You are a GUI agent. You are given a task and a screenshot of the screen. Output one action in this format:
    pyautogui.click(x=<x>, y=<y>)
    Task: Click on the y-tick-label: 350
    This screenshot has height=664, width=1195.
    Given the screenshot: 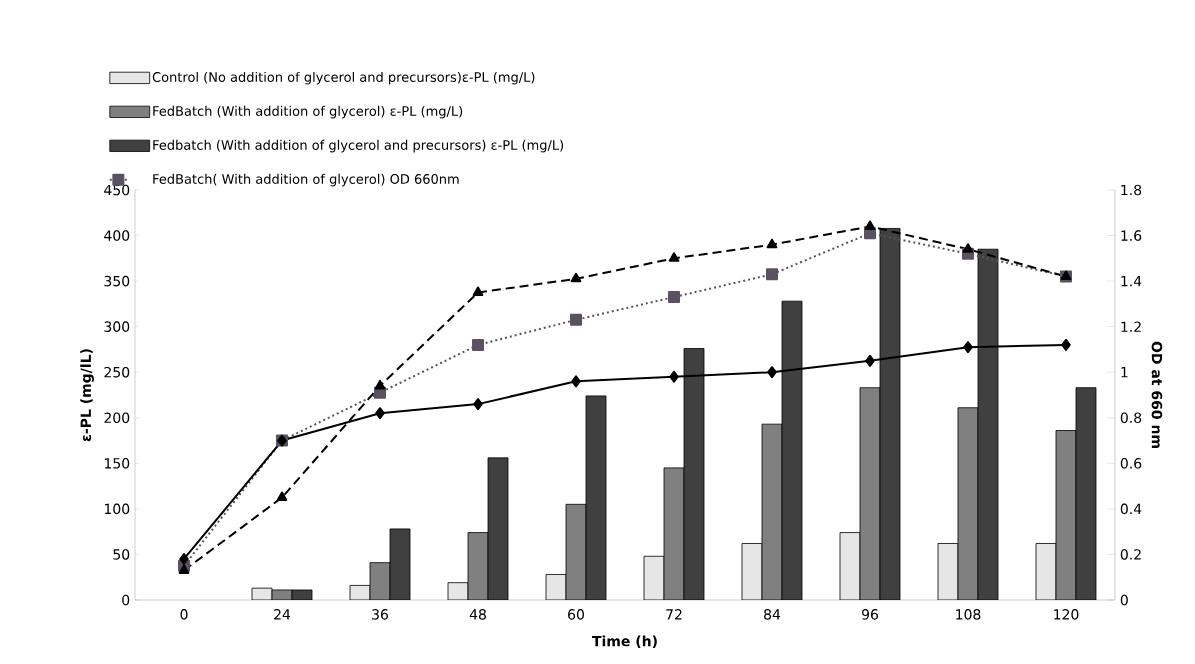 What is the action you would take?
    pyautogui.click(x=117, y=281)
    